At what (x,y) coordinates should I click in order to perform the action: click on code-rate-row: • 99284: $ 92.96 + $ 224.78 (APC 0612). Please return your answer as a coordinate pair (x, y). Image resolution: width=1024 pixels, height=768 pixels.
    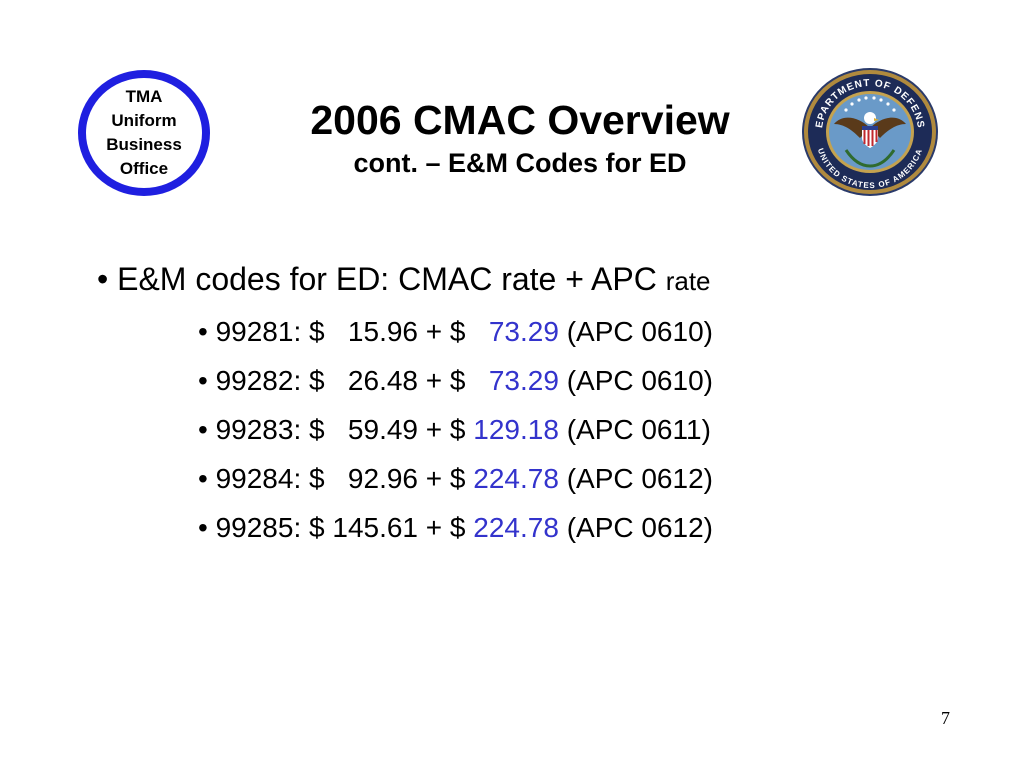
    Looking at the image, I should click on (557, 478).